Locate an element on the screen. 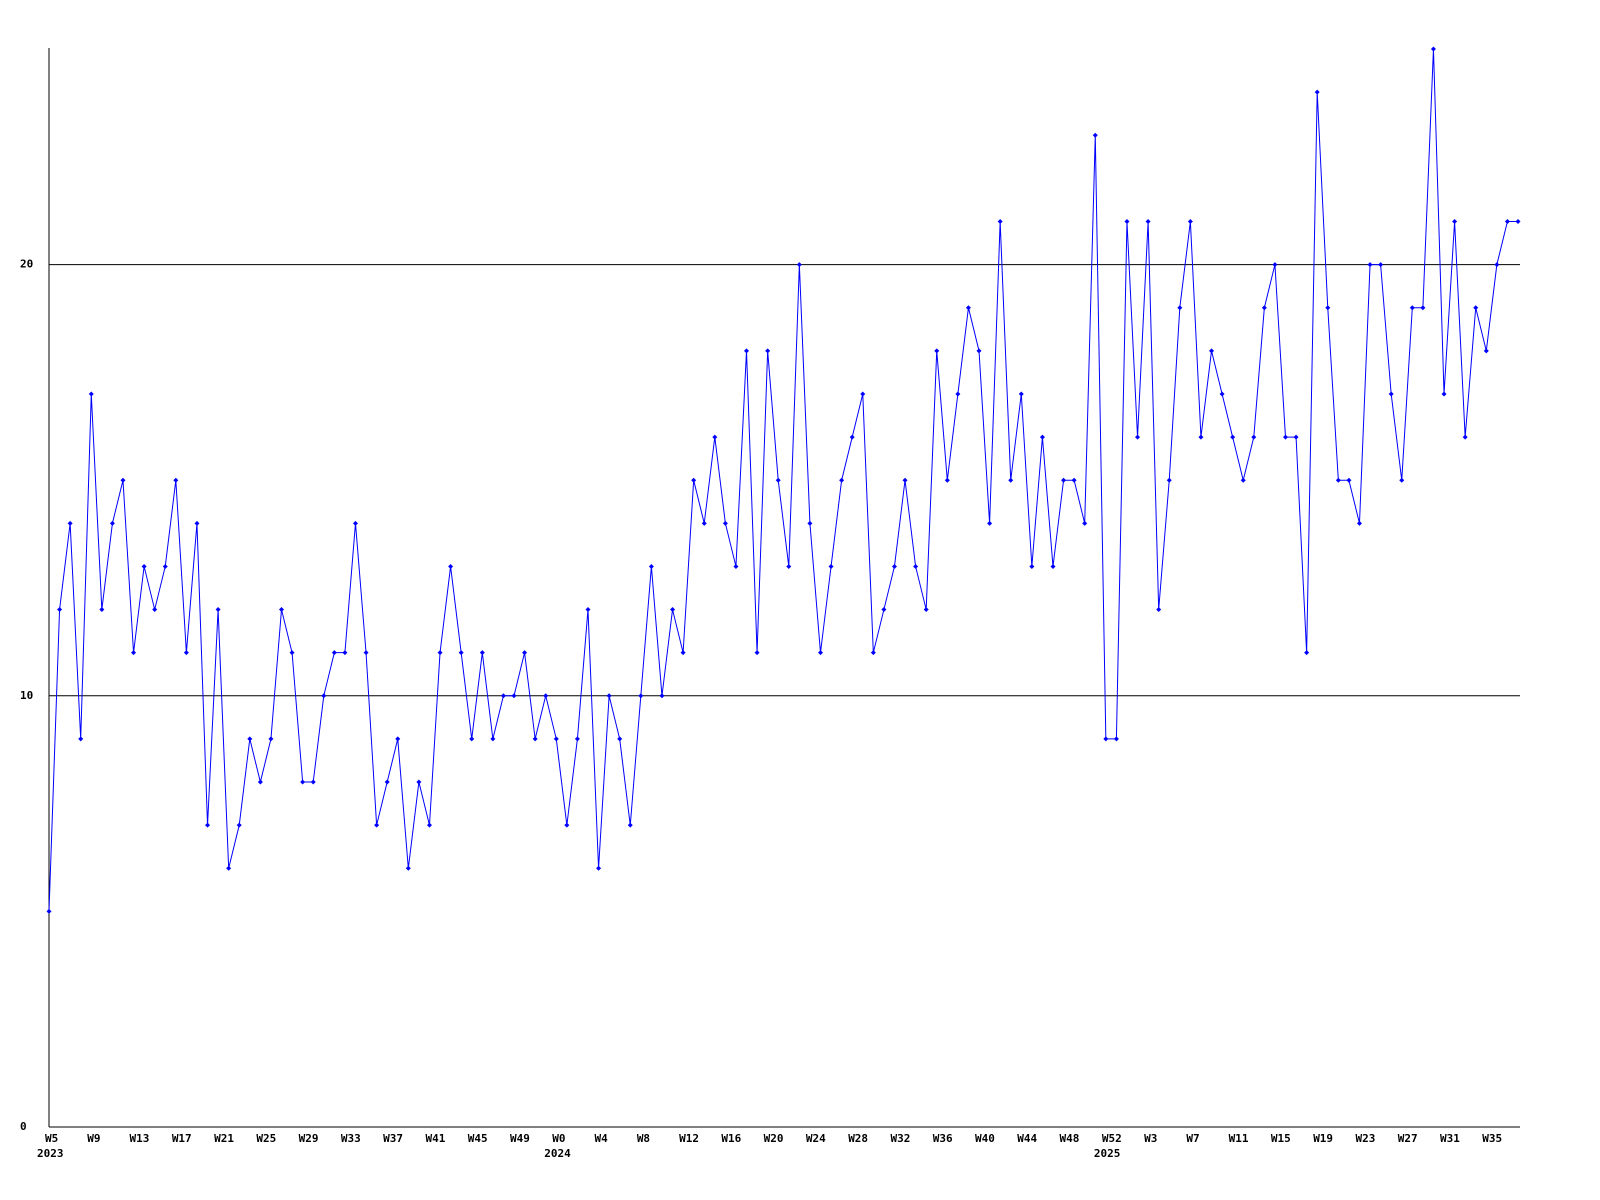  x-tick-label: W41 is located at coordinates (435, 1138).